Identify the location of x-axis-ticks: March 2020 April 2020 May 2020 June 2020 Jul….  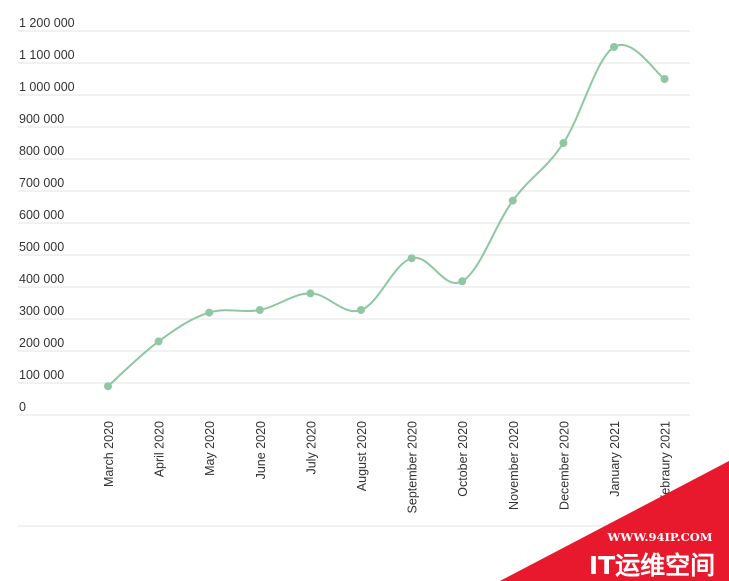
(387, 467).